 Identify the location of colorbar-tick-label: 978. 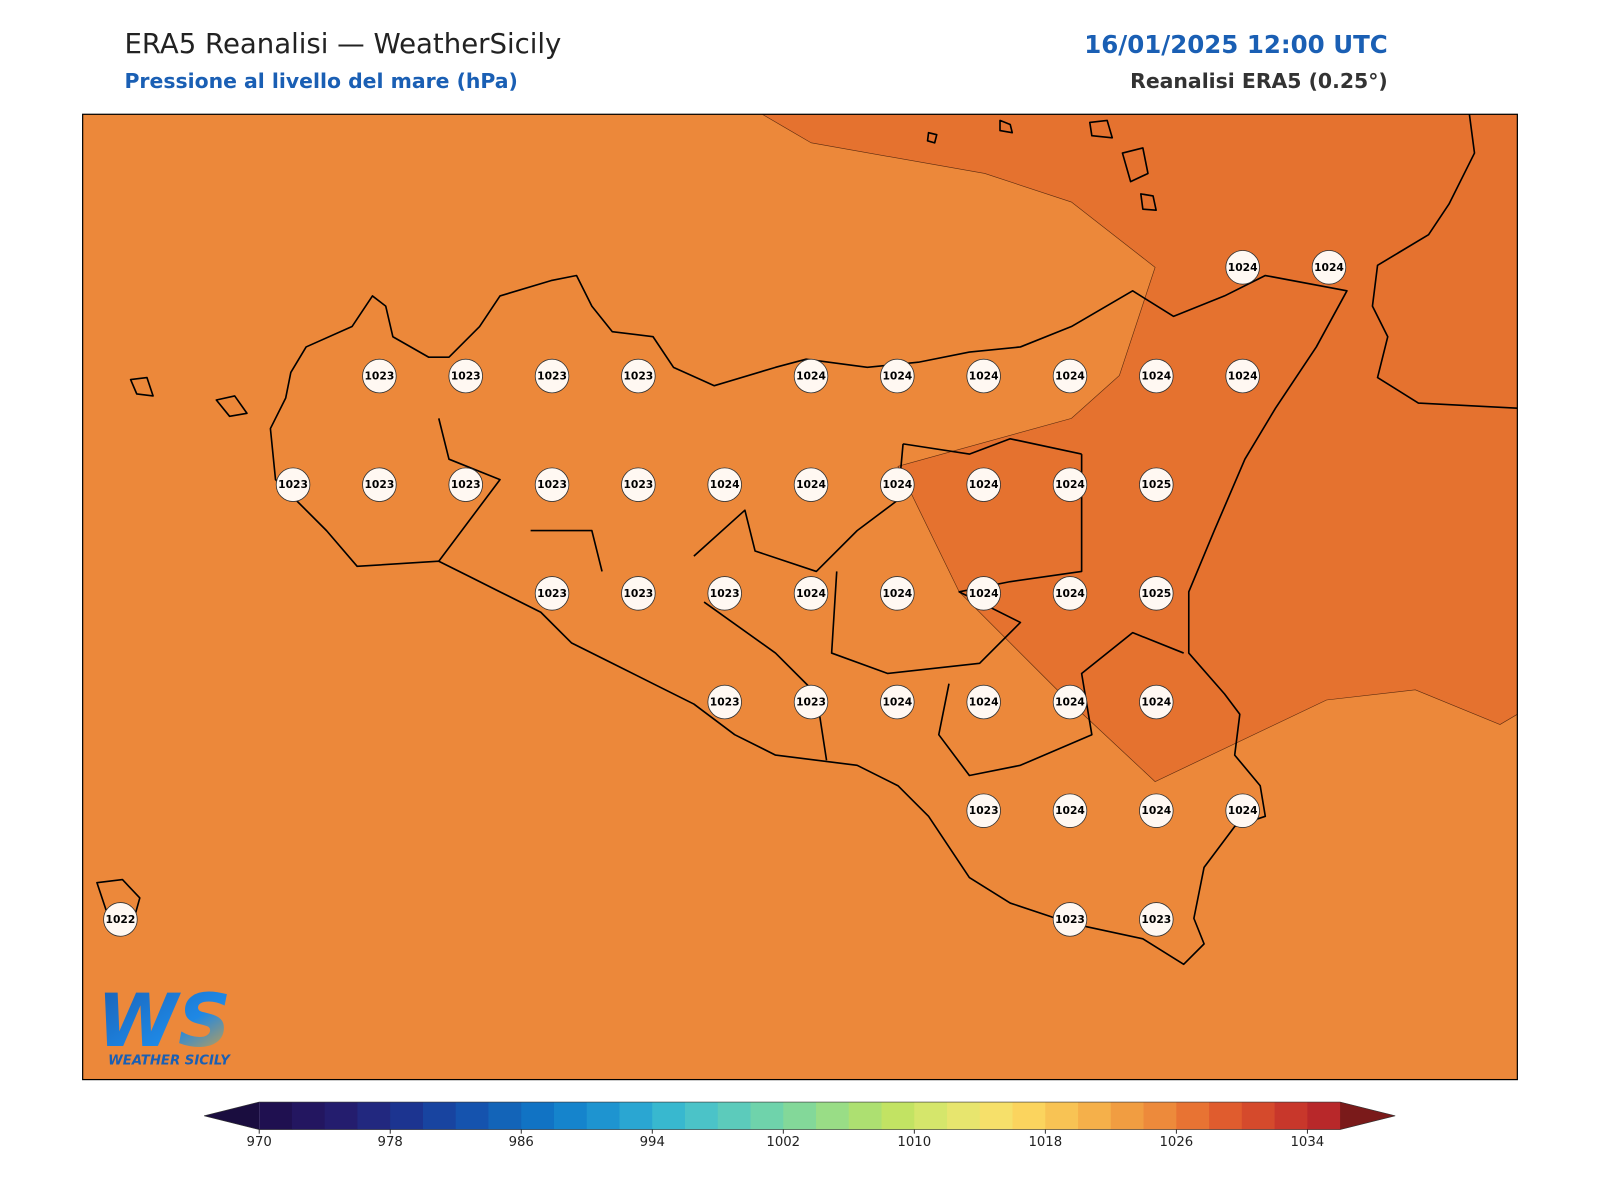
(390, 1142).